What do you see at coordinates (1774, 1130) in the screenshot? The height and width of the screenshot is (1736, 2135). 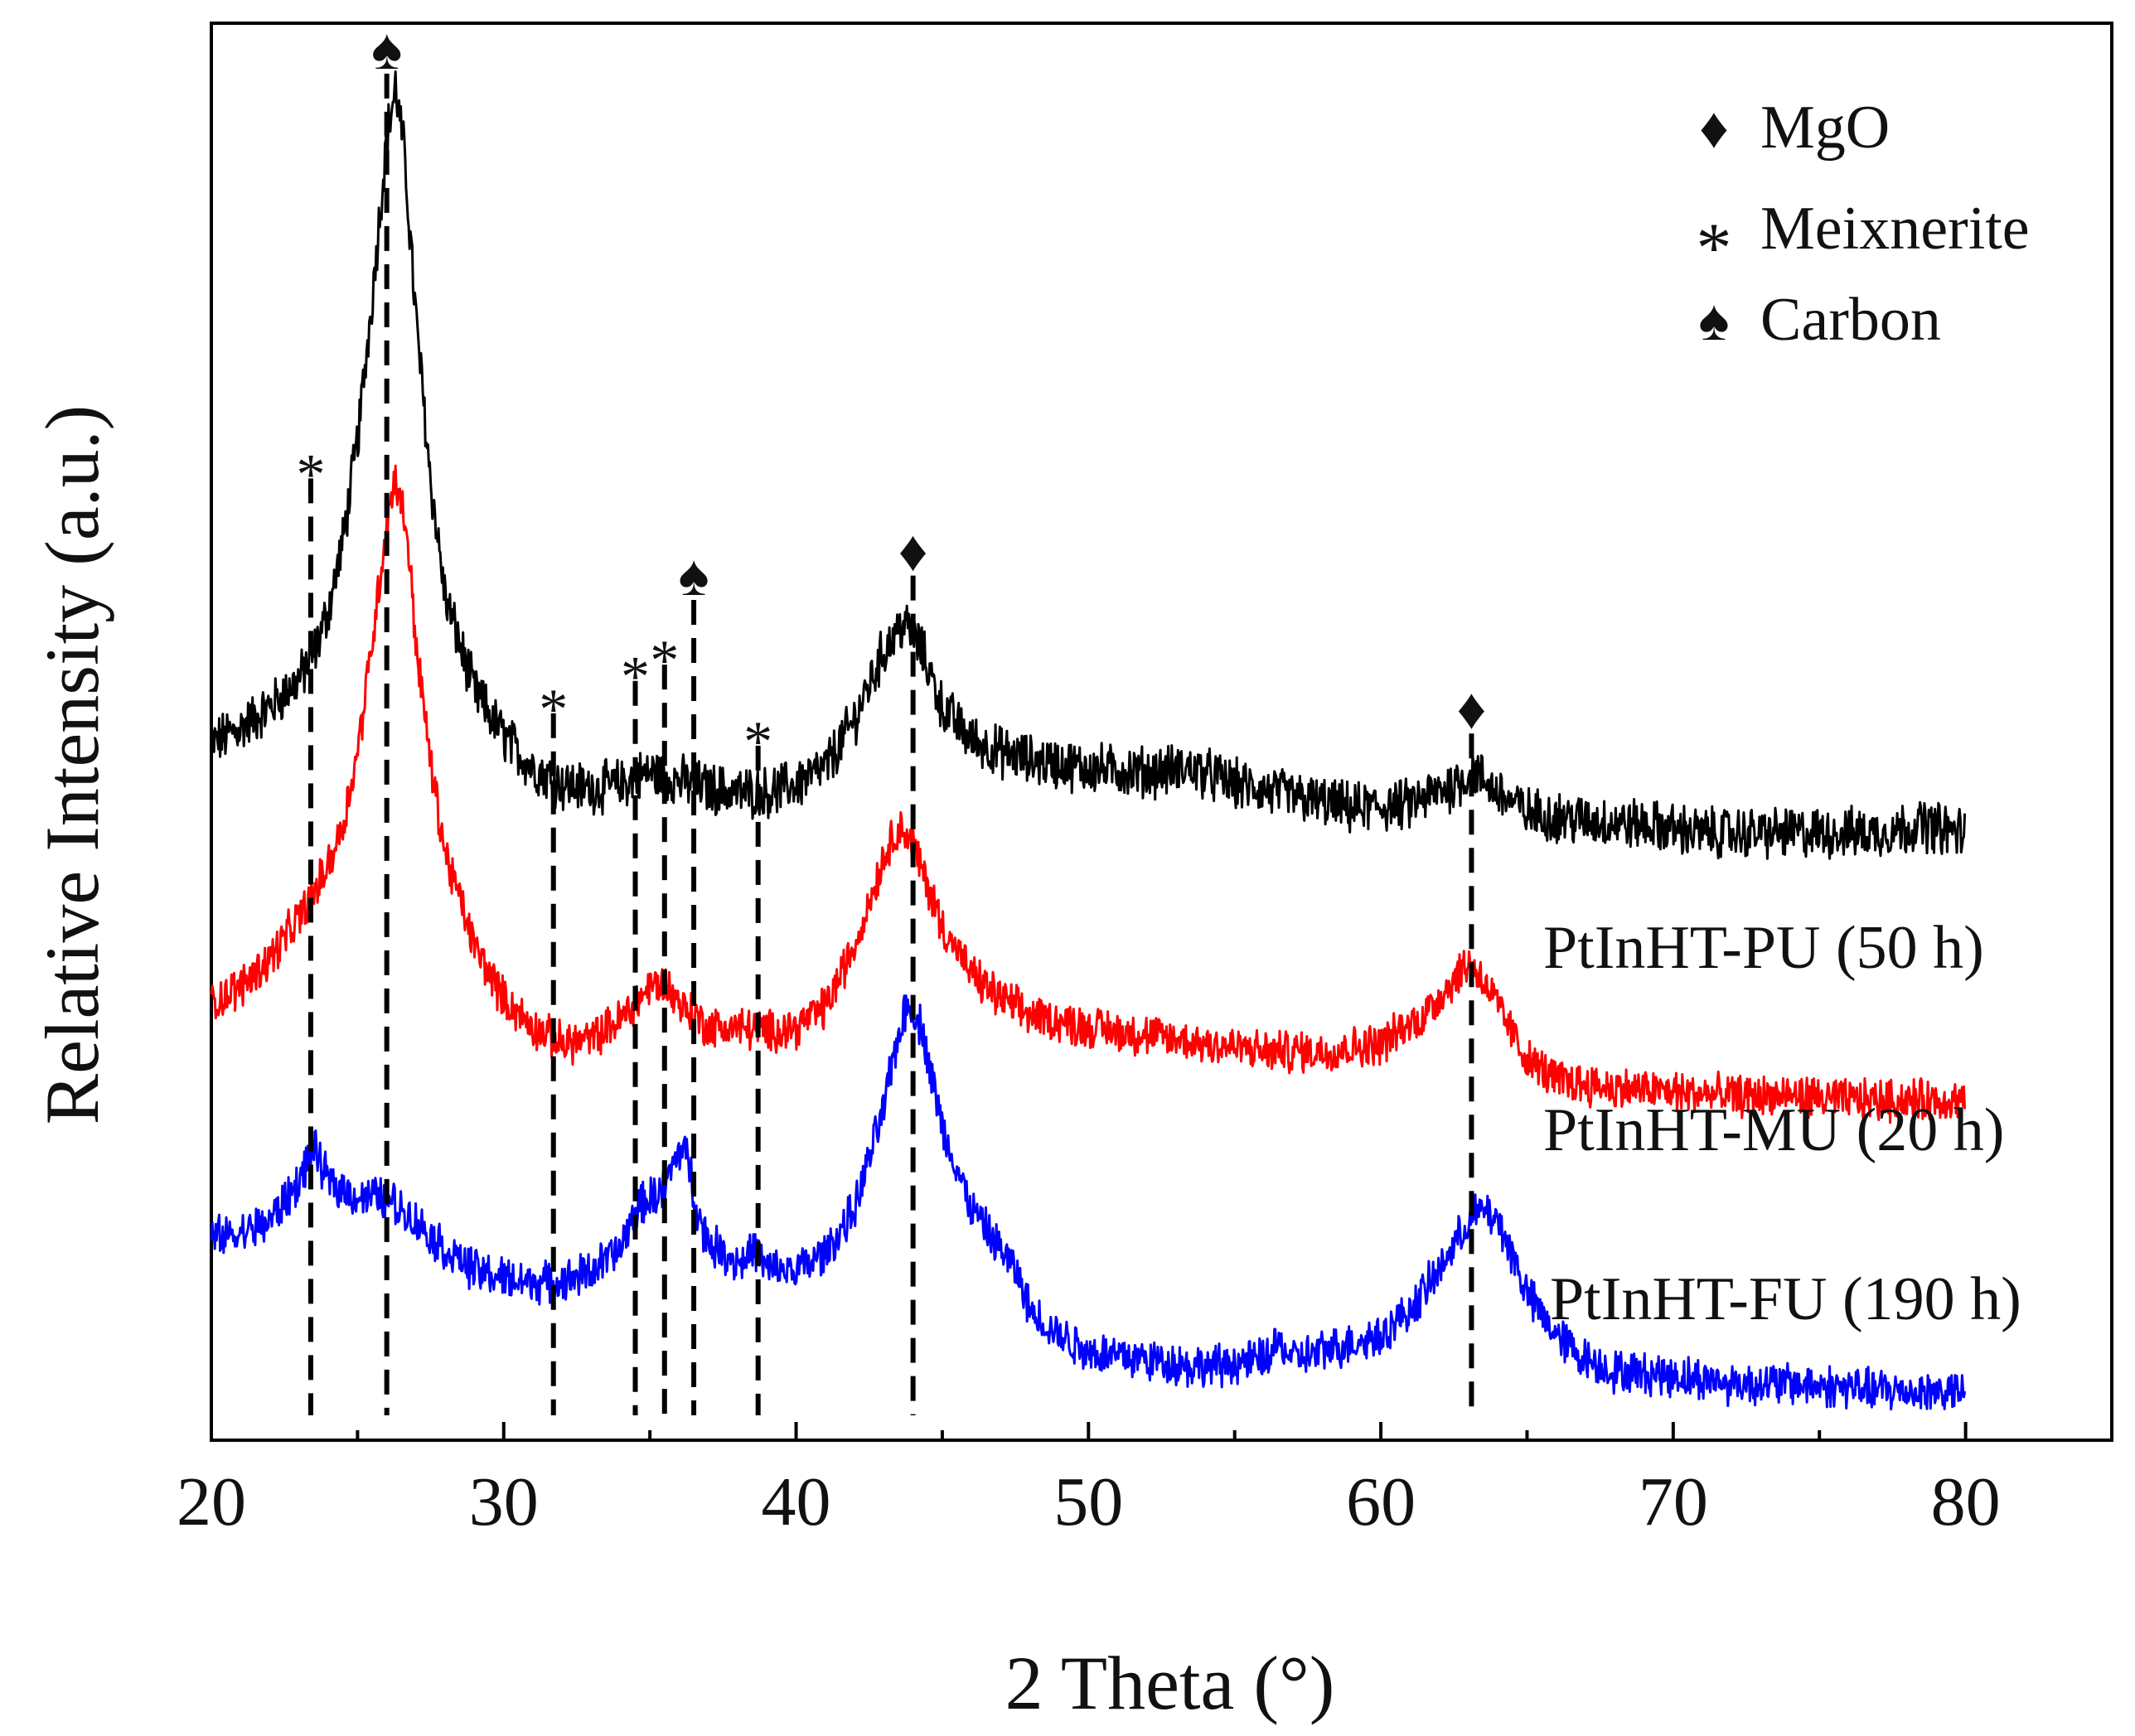 I see `series-label-2: PtInHT-MU (20 h)` at bounding box center [1774, 1130].